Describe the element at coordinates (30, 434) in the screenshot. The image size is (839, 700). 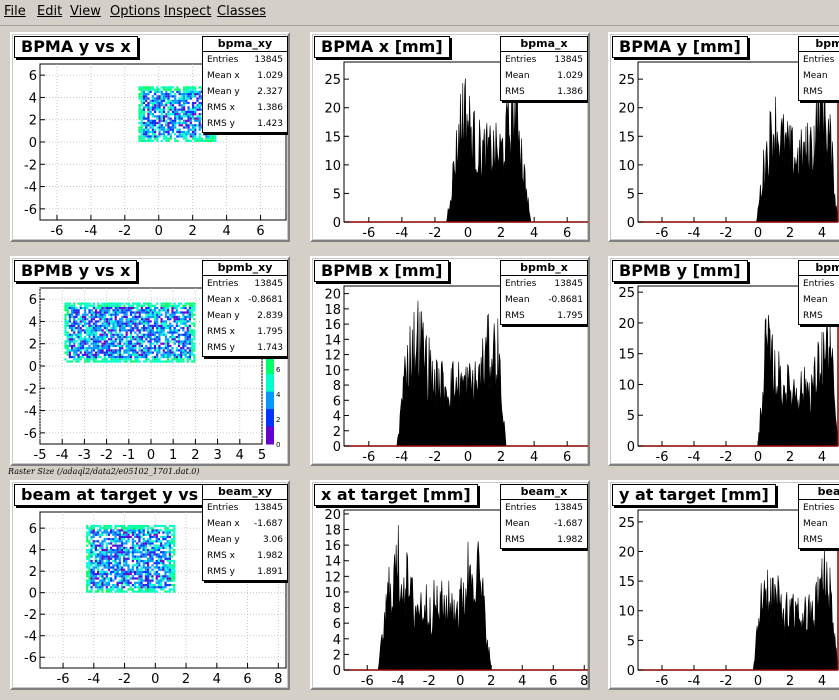
I see `y-tick-label: -6` at that location.